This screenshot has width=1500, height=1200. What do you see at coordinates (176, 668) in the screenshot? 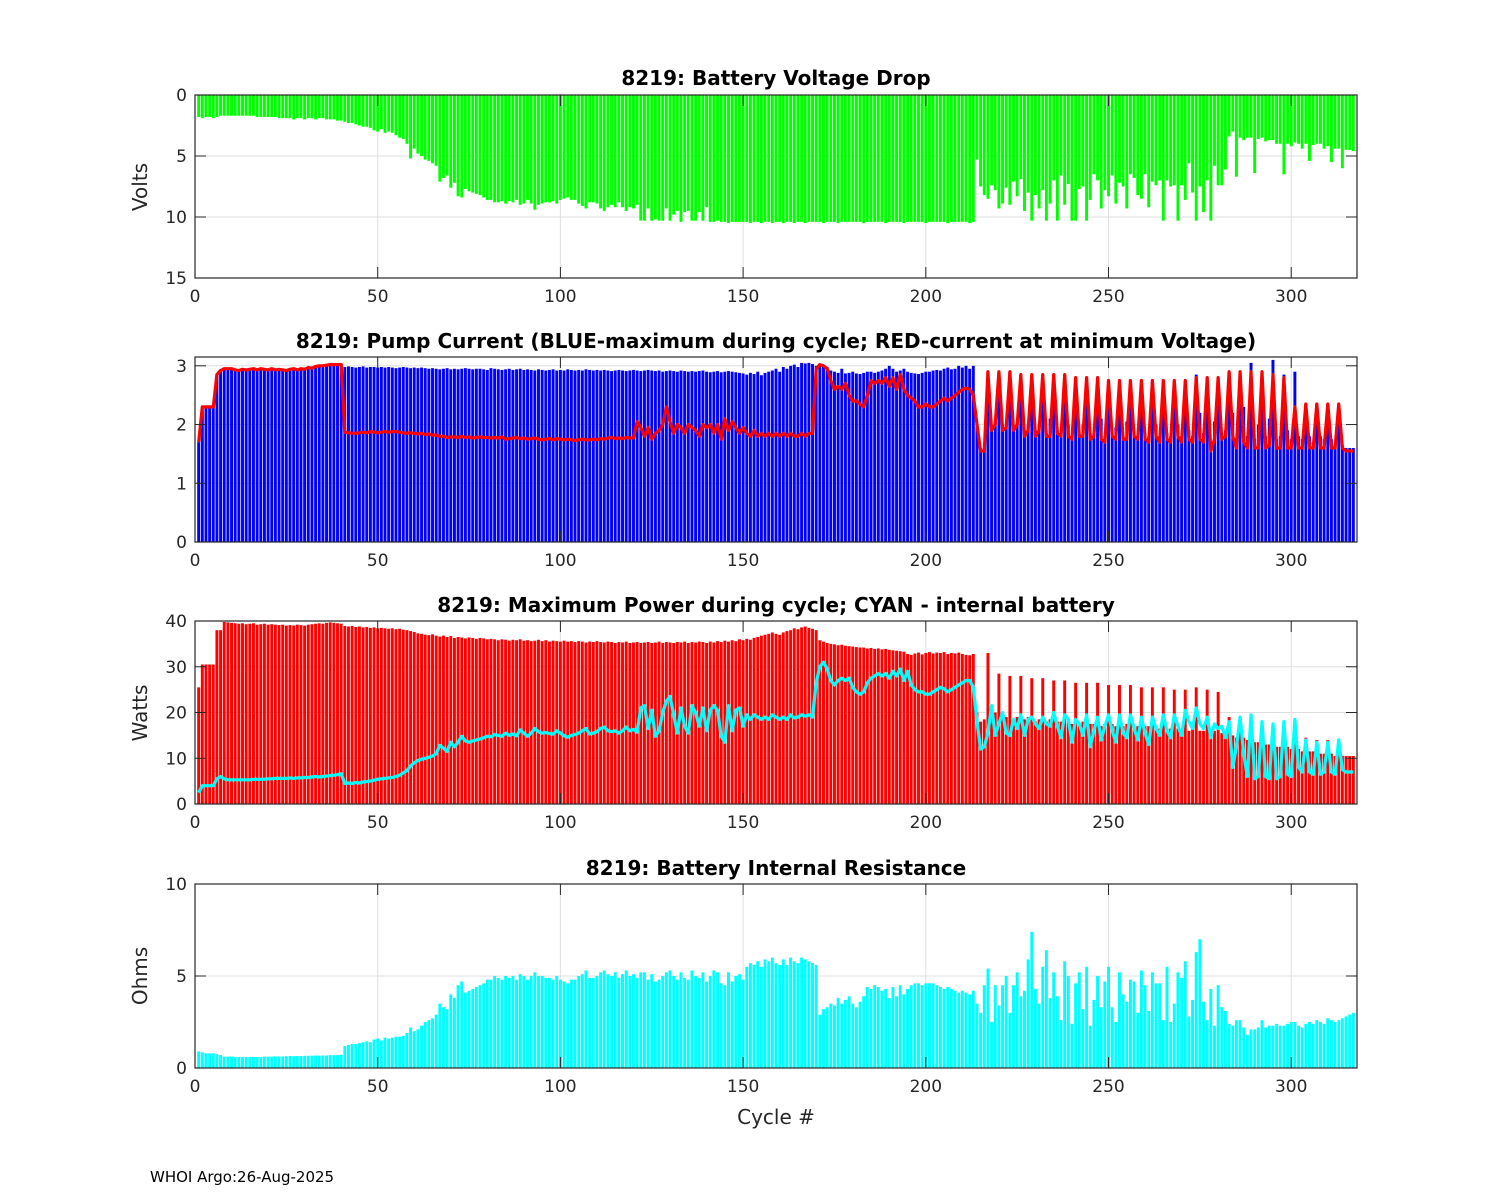
I see `y-tick-label: 30` at bounding box center [176, 668].